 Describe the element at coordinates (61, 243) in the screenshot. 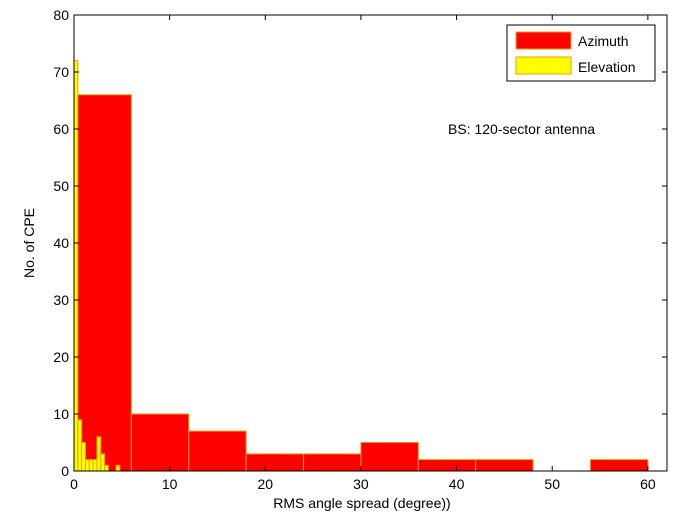

I see `y-tick-label: 40` at that location.